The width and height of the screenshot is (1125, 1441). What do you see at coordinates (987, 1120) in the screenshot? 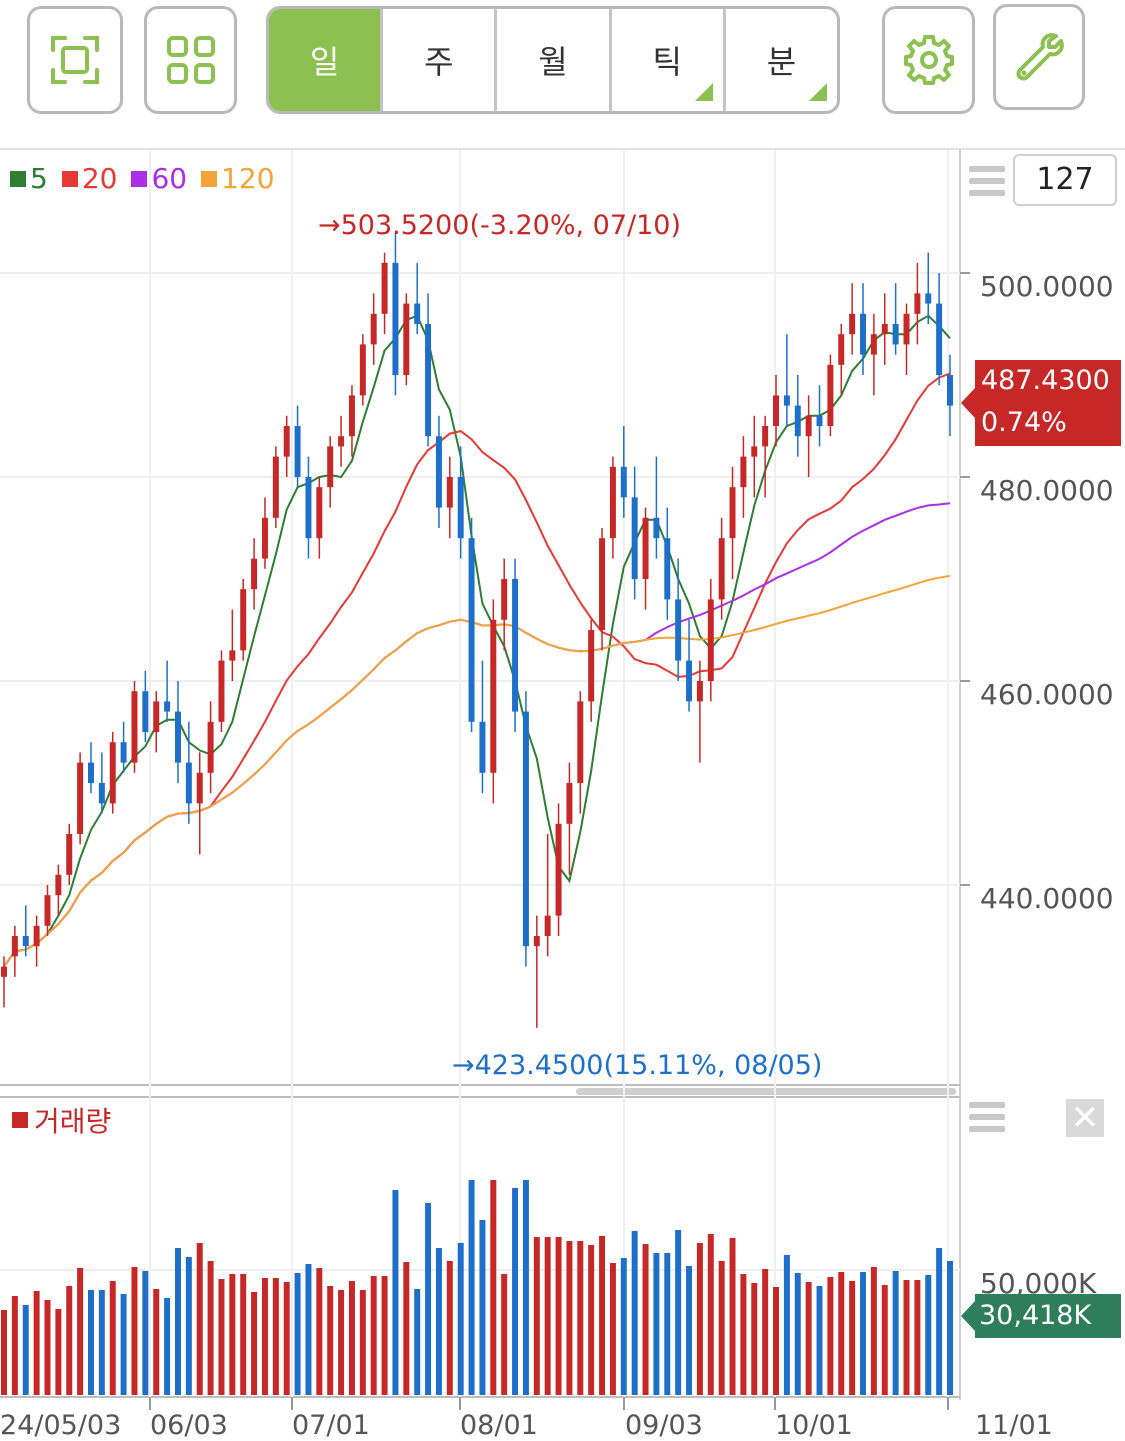
I see `volume-panel-menu-icon` at bounding box center [987, 1120].